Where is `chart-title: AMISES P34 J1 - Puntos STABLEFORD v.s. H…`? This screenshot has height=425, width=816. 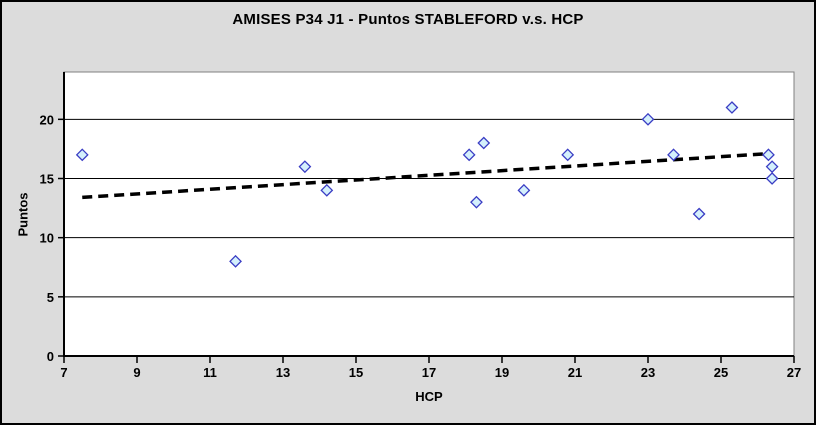 chart-title: AMISES P34 J1 - Puntos STABLEFORD v.s. H… is located at coordinates (408, 19).